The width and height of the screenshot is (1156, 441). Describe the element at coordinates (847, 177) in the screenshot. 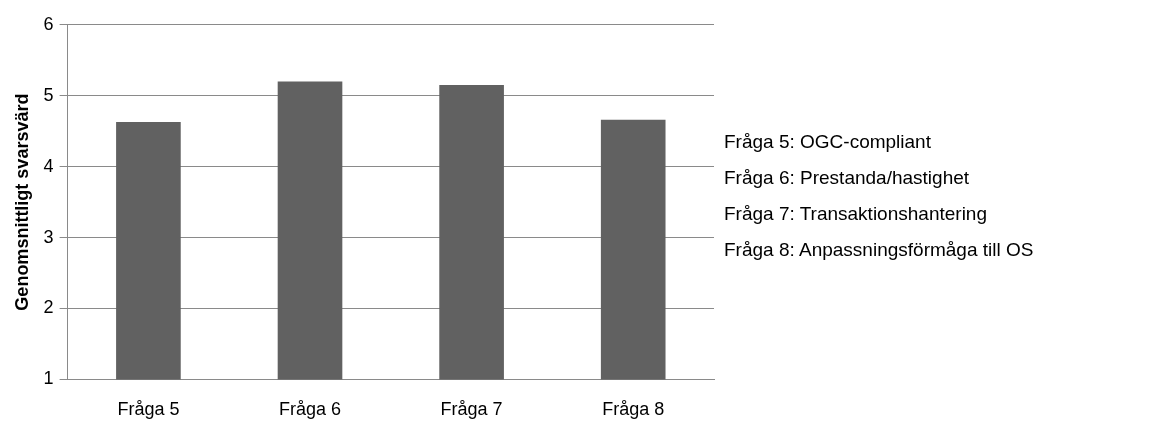

I see `text: Fråga 6: Prestanda/hastighet` at that location.